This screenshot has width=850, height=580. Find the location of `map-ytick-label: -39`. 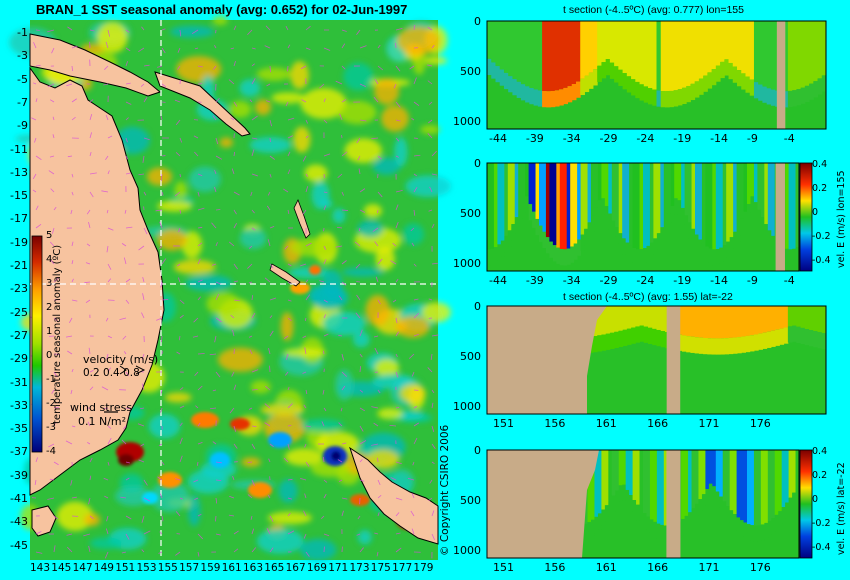

map-ytick-label: -39 is located at coordinates (19, 475).